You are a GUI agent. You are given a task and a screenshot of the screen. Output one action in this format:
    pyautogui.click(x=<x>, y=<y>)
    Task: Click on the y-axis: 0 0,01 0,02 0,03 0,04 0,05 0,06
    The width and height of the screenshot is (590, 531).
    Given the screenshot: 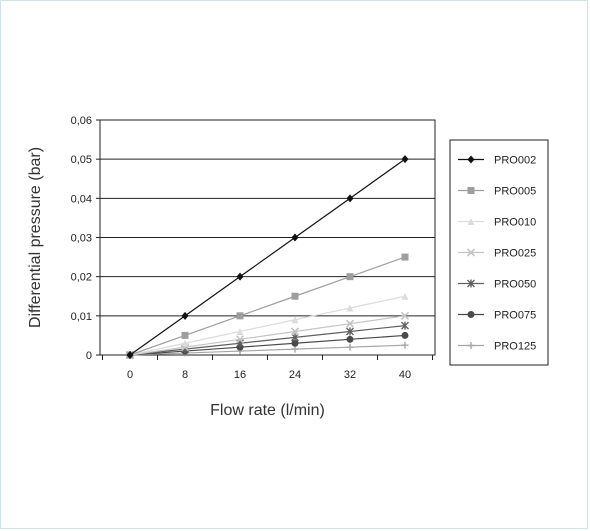 What is the action you would take?
    pyautogui.click(x=85, y=238)
    